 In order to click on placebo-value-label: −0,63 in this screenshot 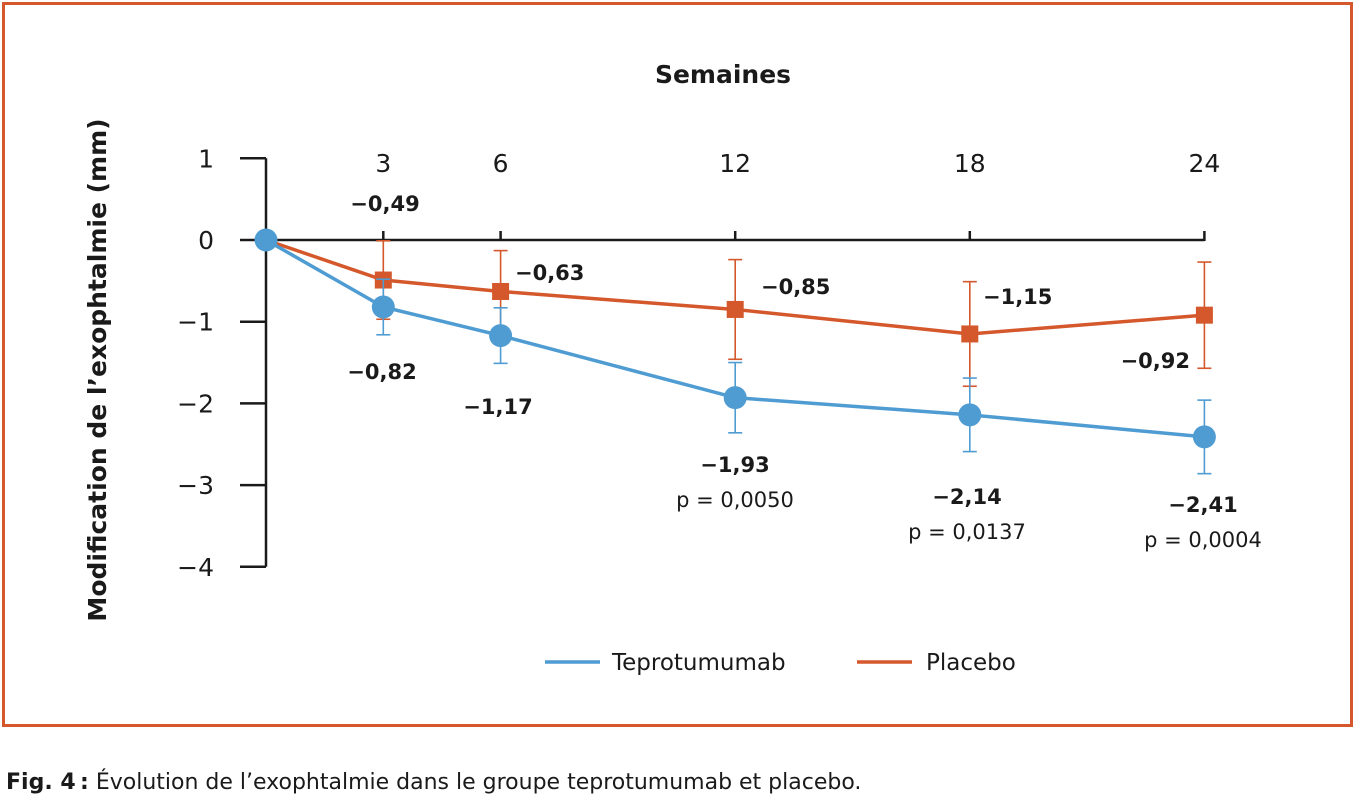, I will do `click(549, 273)`.